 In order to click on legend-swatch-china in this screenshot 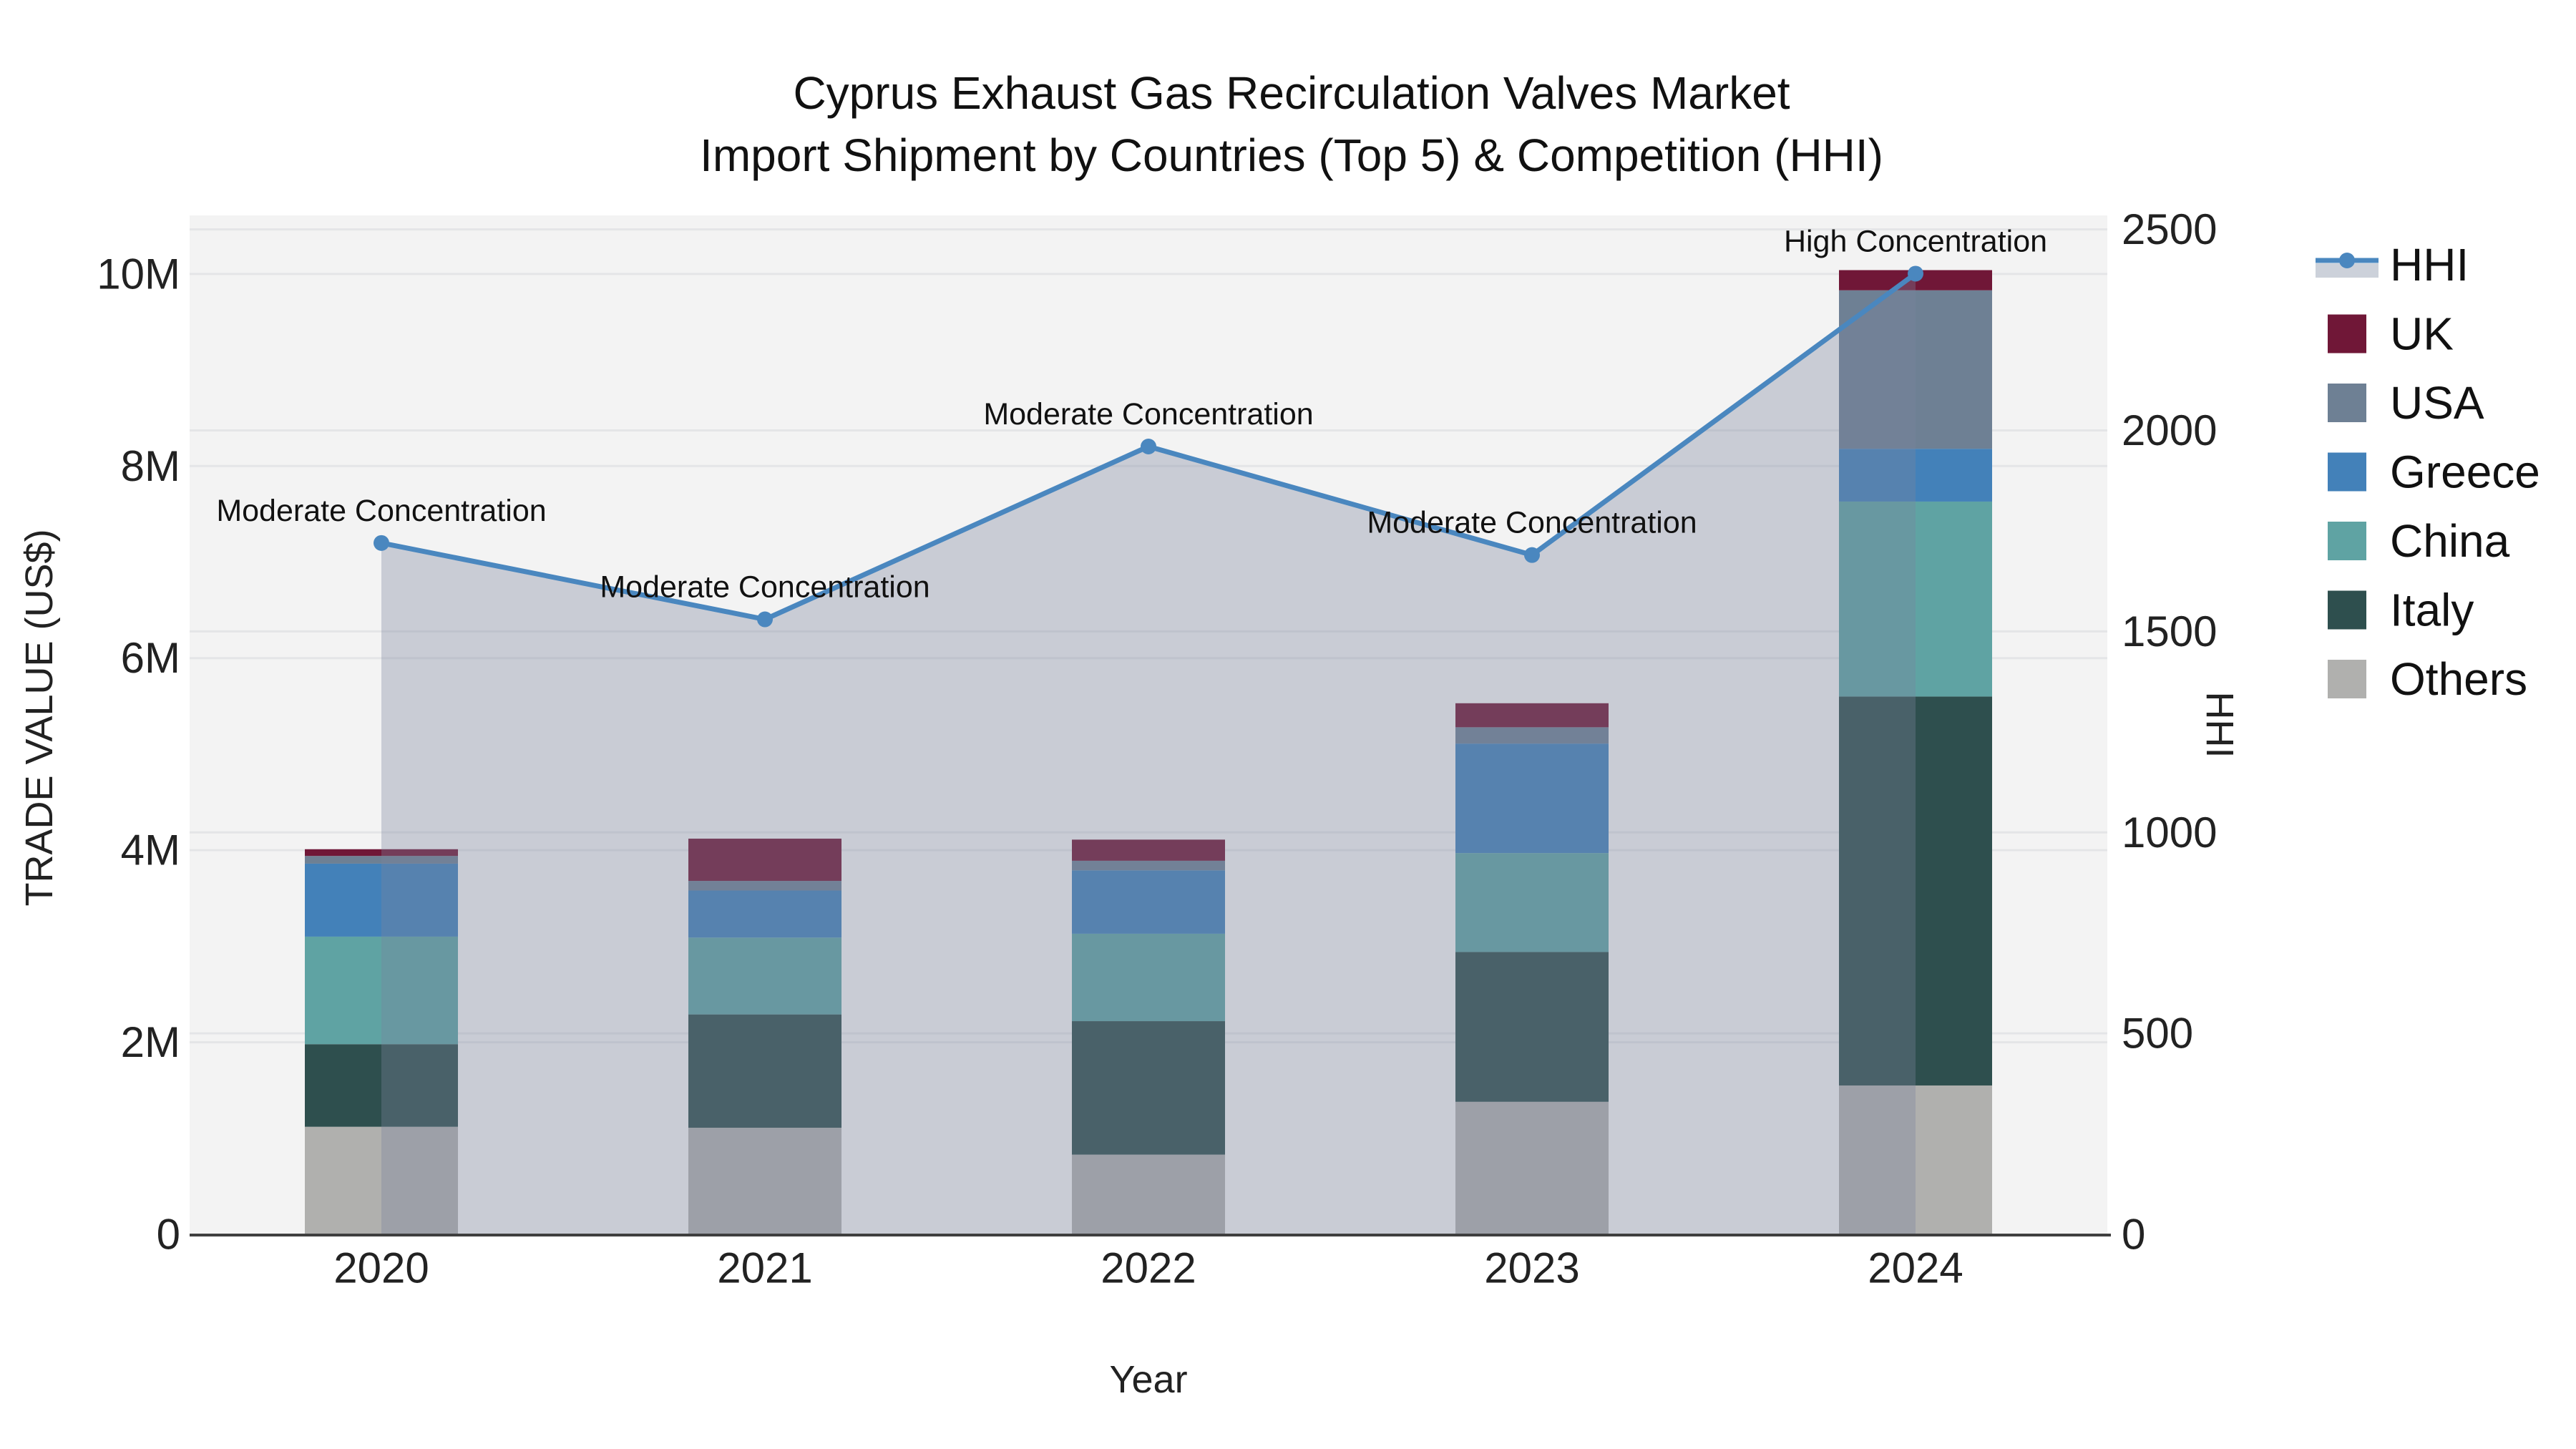, I will do `click(2347, 541)`.